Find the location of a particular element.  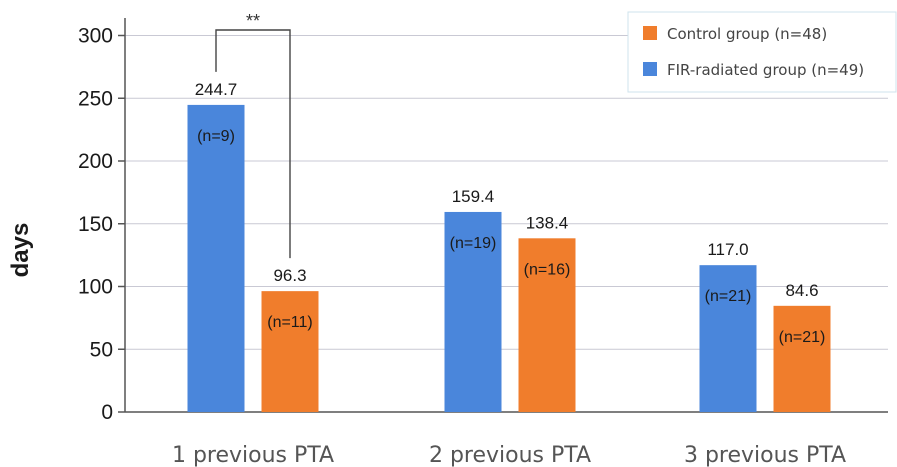

significance-bracket is located at coordinates (253, 144).